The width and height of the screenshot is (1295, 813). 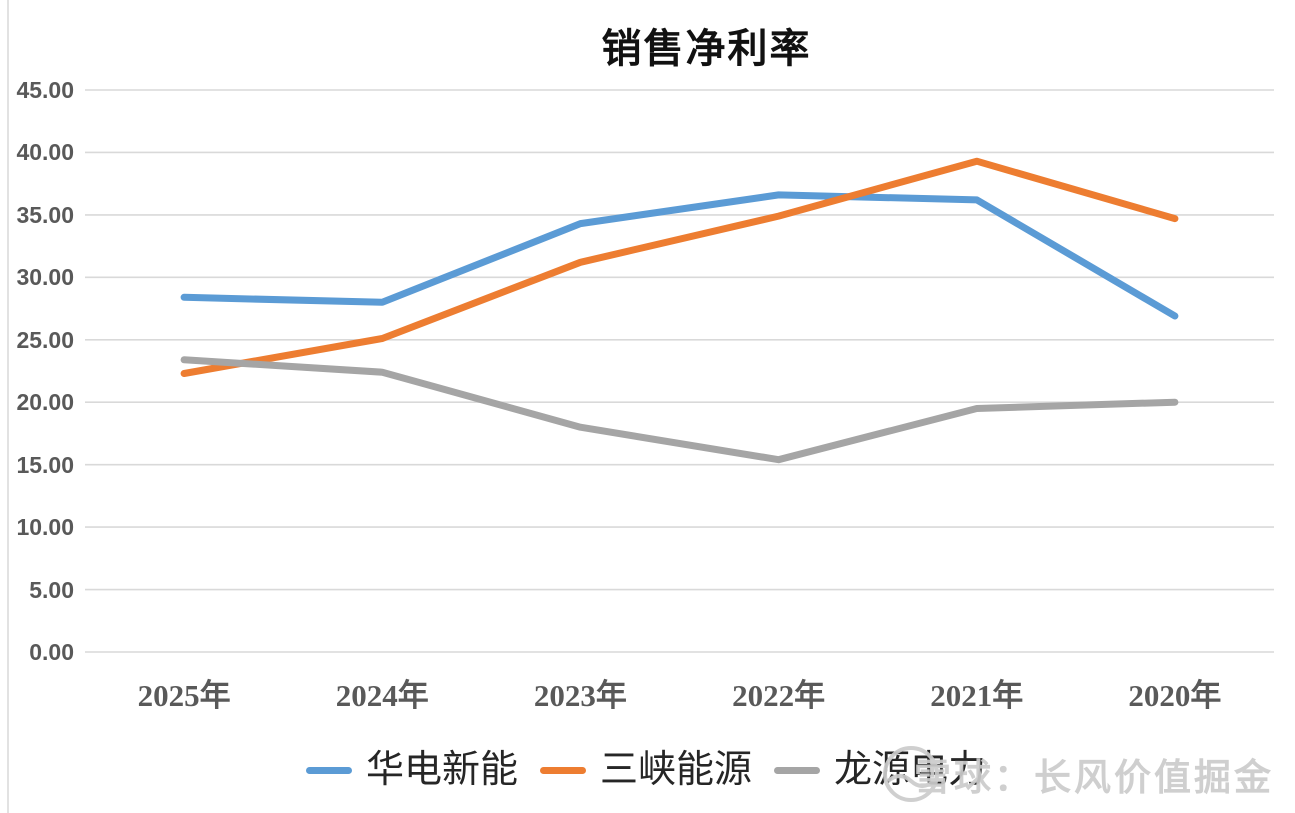 I want to click on chart-title: 销售净利率, so click(x=706, y=48).